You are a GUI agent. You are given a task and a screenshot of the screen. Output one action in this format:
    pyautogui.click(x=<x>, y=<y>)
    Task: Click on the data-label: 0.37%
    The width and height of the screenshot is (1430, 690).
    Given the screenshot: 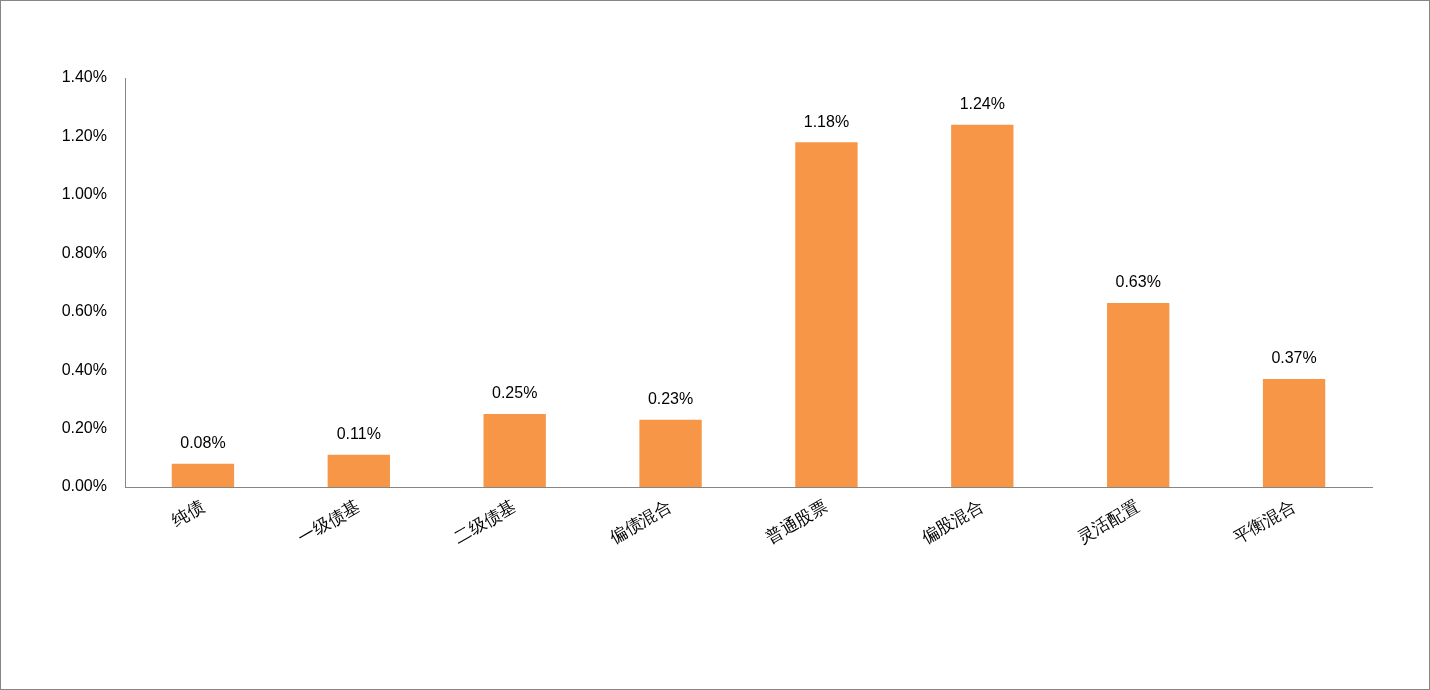 What is the action you would take?
    pyautogui.click(x=1294, y=358)
    